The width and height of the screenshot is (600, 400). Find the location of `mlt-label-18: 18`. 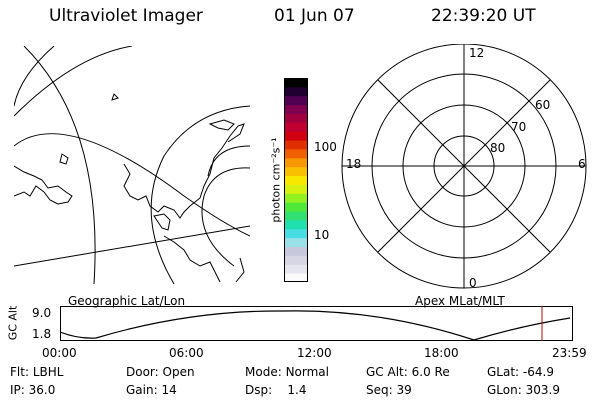

mlt-label-18: 18 is located at coordinates (354, 164).